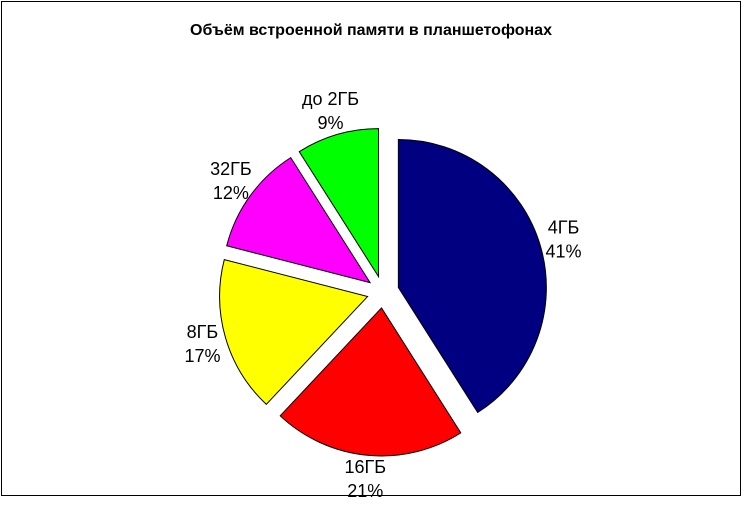 Image resolution: width=745 pixels, height=506 pixels. What do you see at coordinates (564, 227) in the screenshot?
I see `slice-label: 4ГБ` at bounding box center [564, 227].